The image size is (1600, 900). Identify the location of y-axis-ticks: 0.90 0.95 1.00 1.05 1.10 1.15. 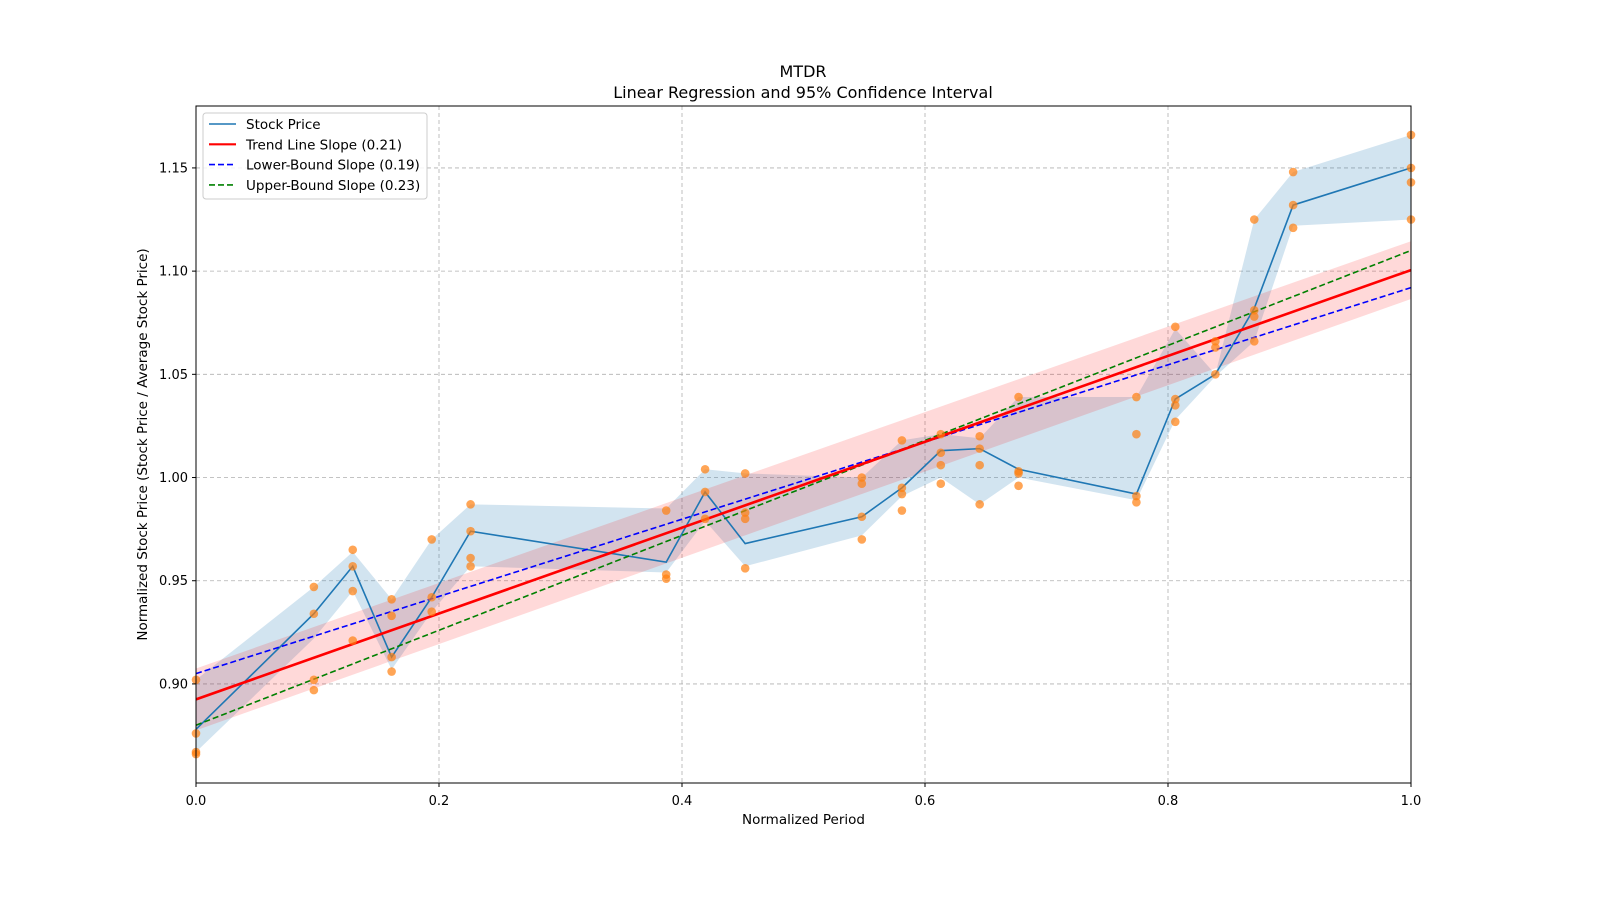
(177, 426).